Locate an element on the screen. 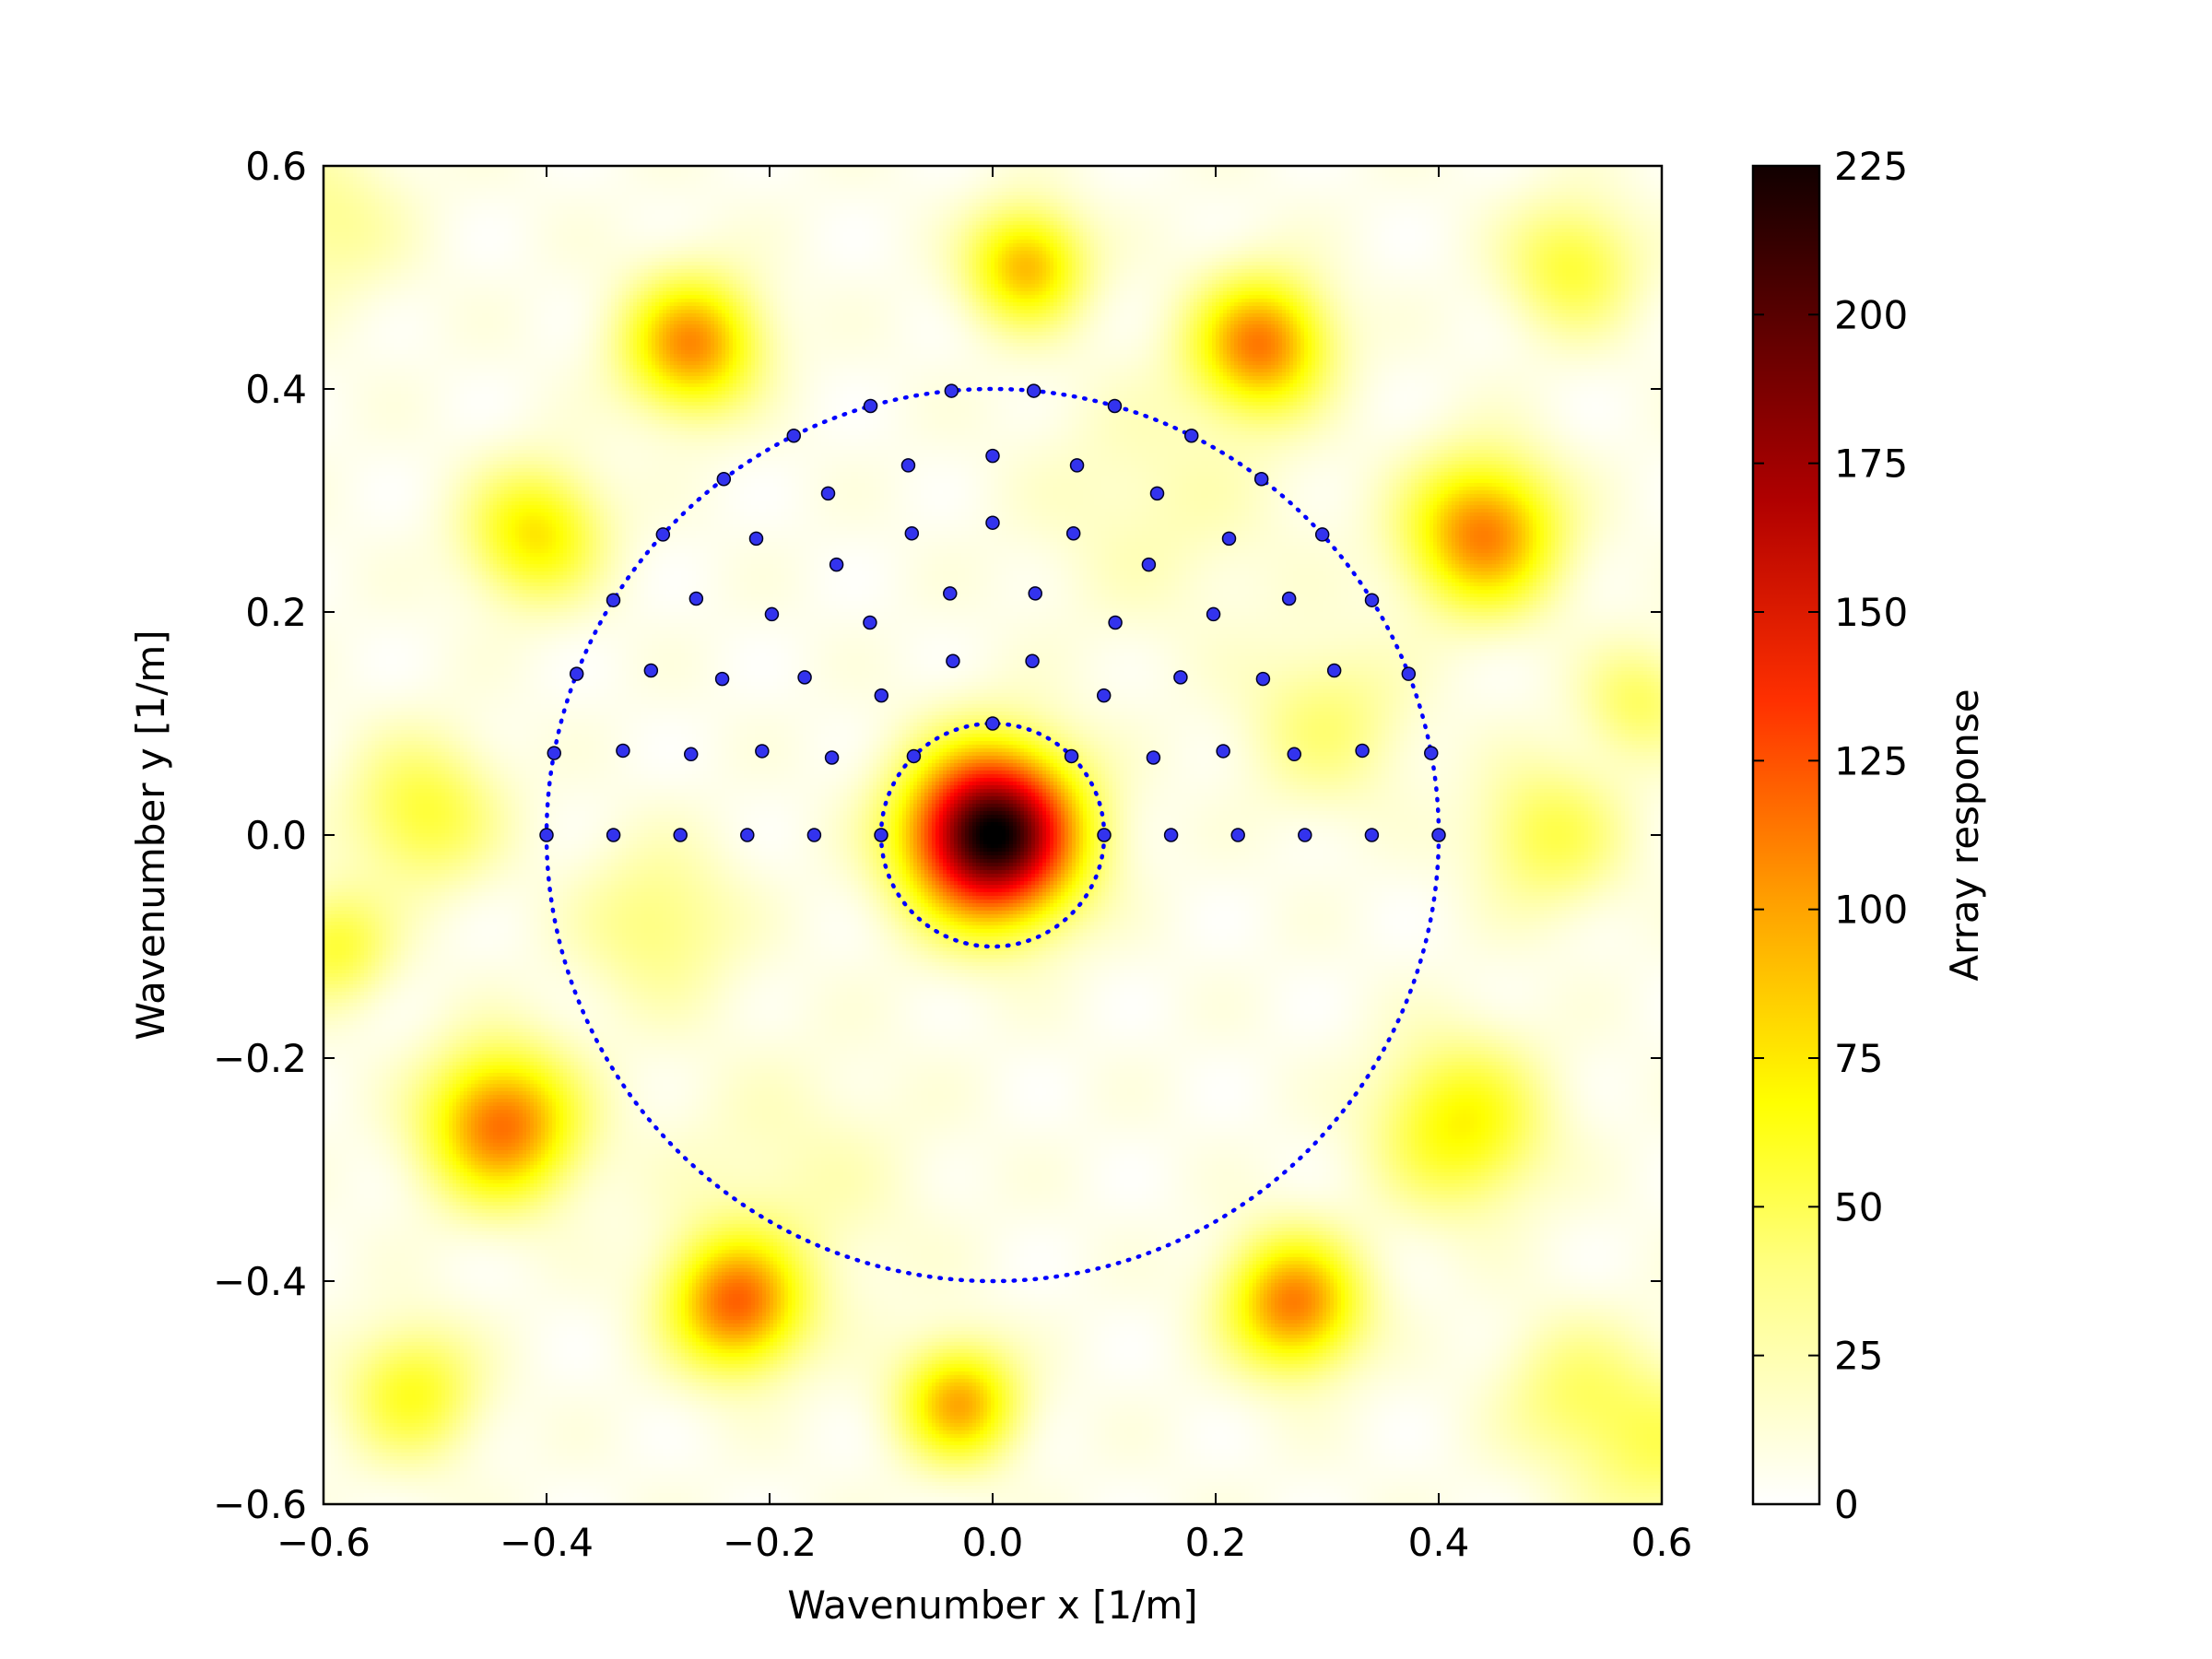  colorbar-tick-label: 100 is located at coordinates (1871, 910).